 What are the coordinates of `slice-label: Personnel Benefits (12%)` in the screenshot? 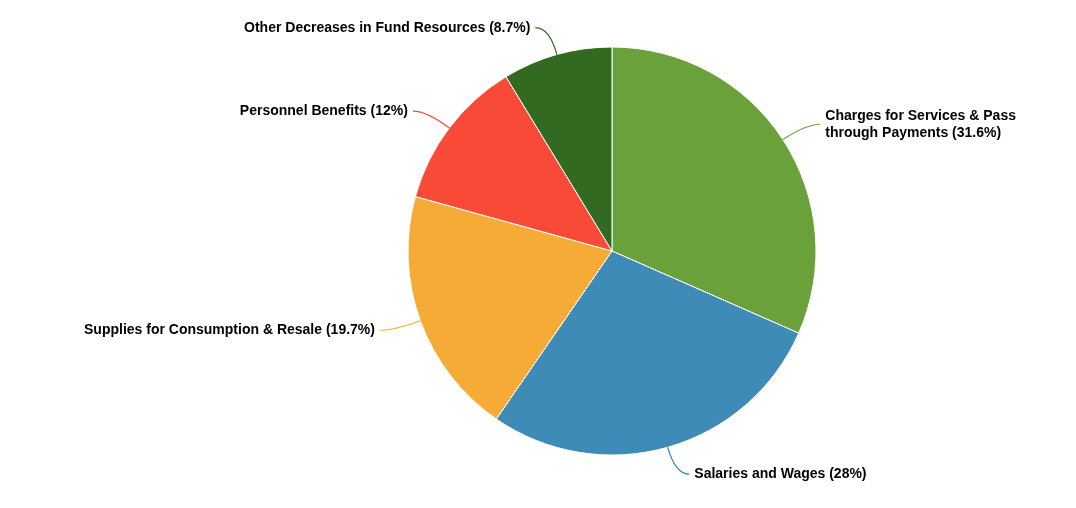 It's located at (323, 109).